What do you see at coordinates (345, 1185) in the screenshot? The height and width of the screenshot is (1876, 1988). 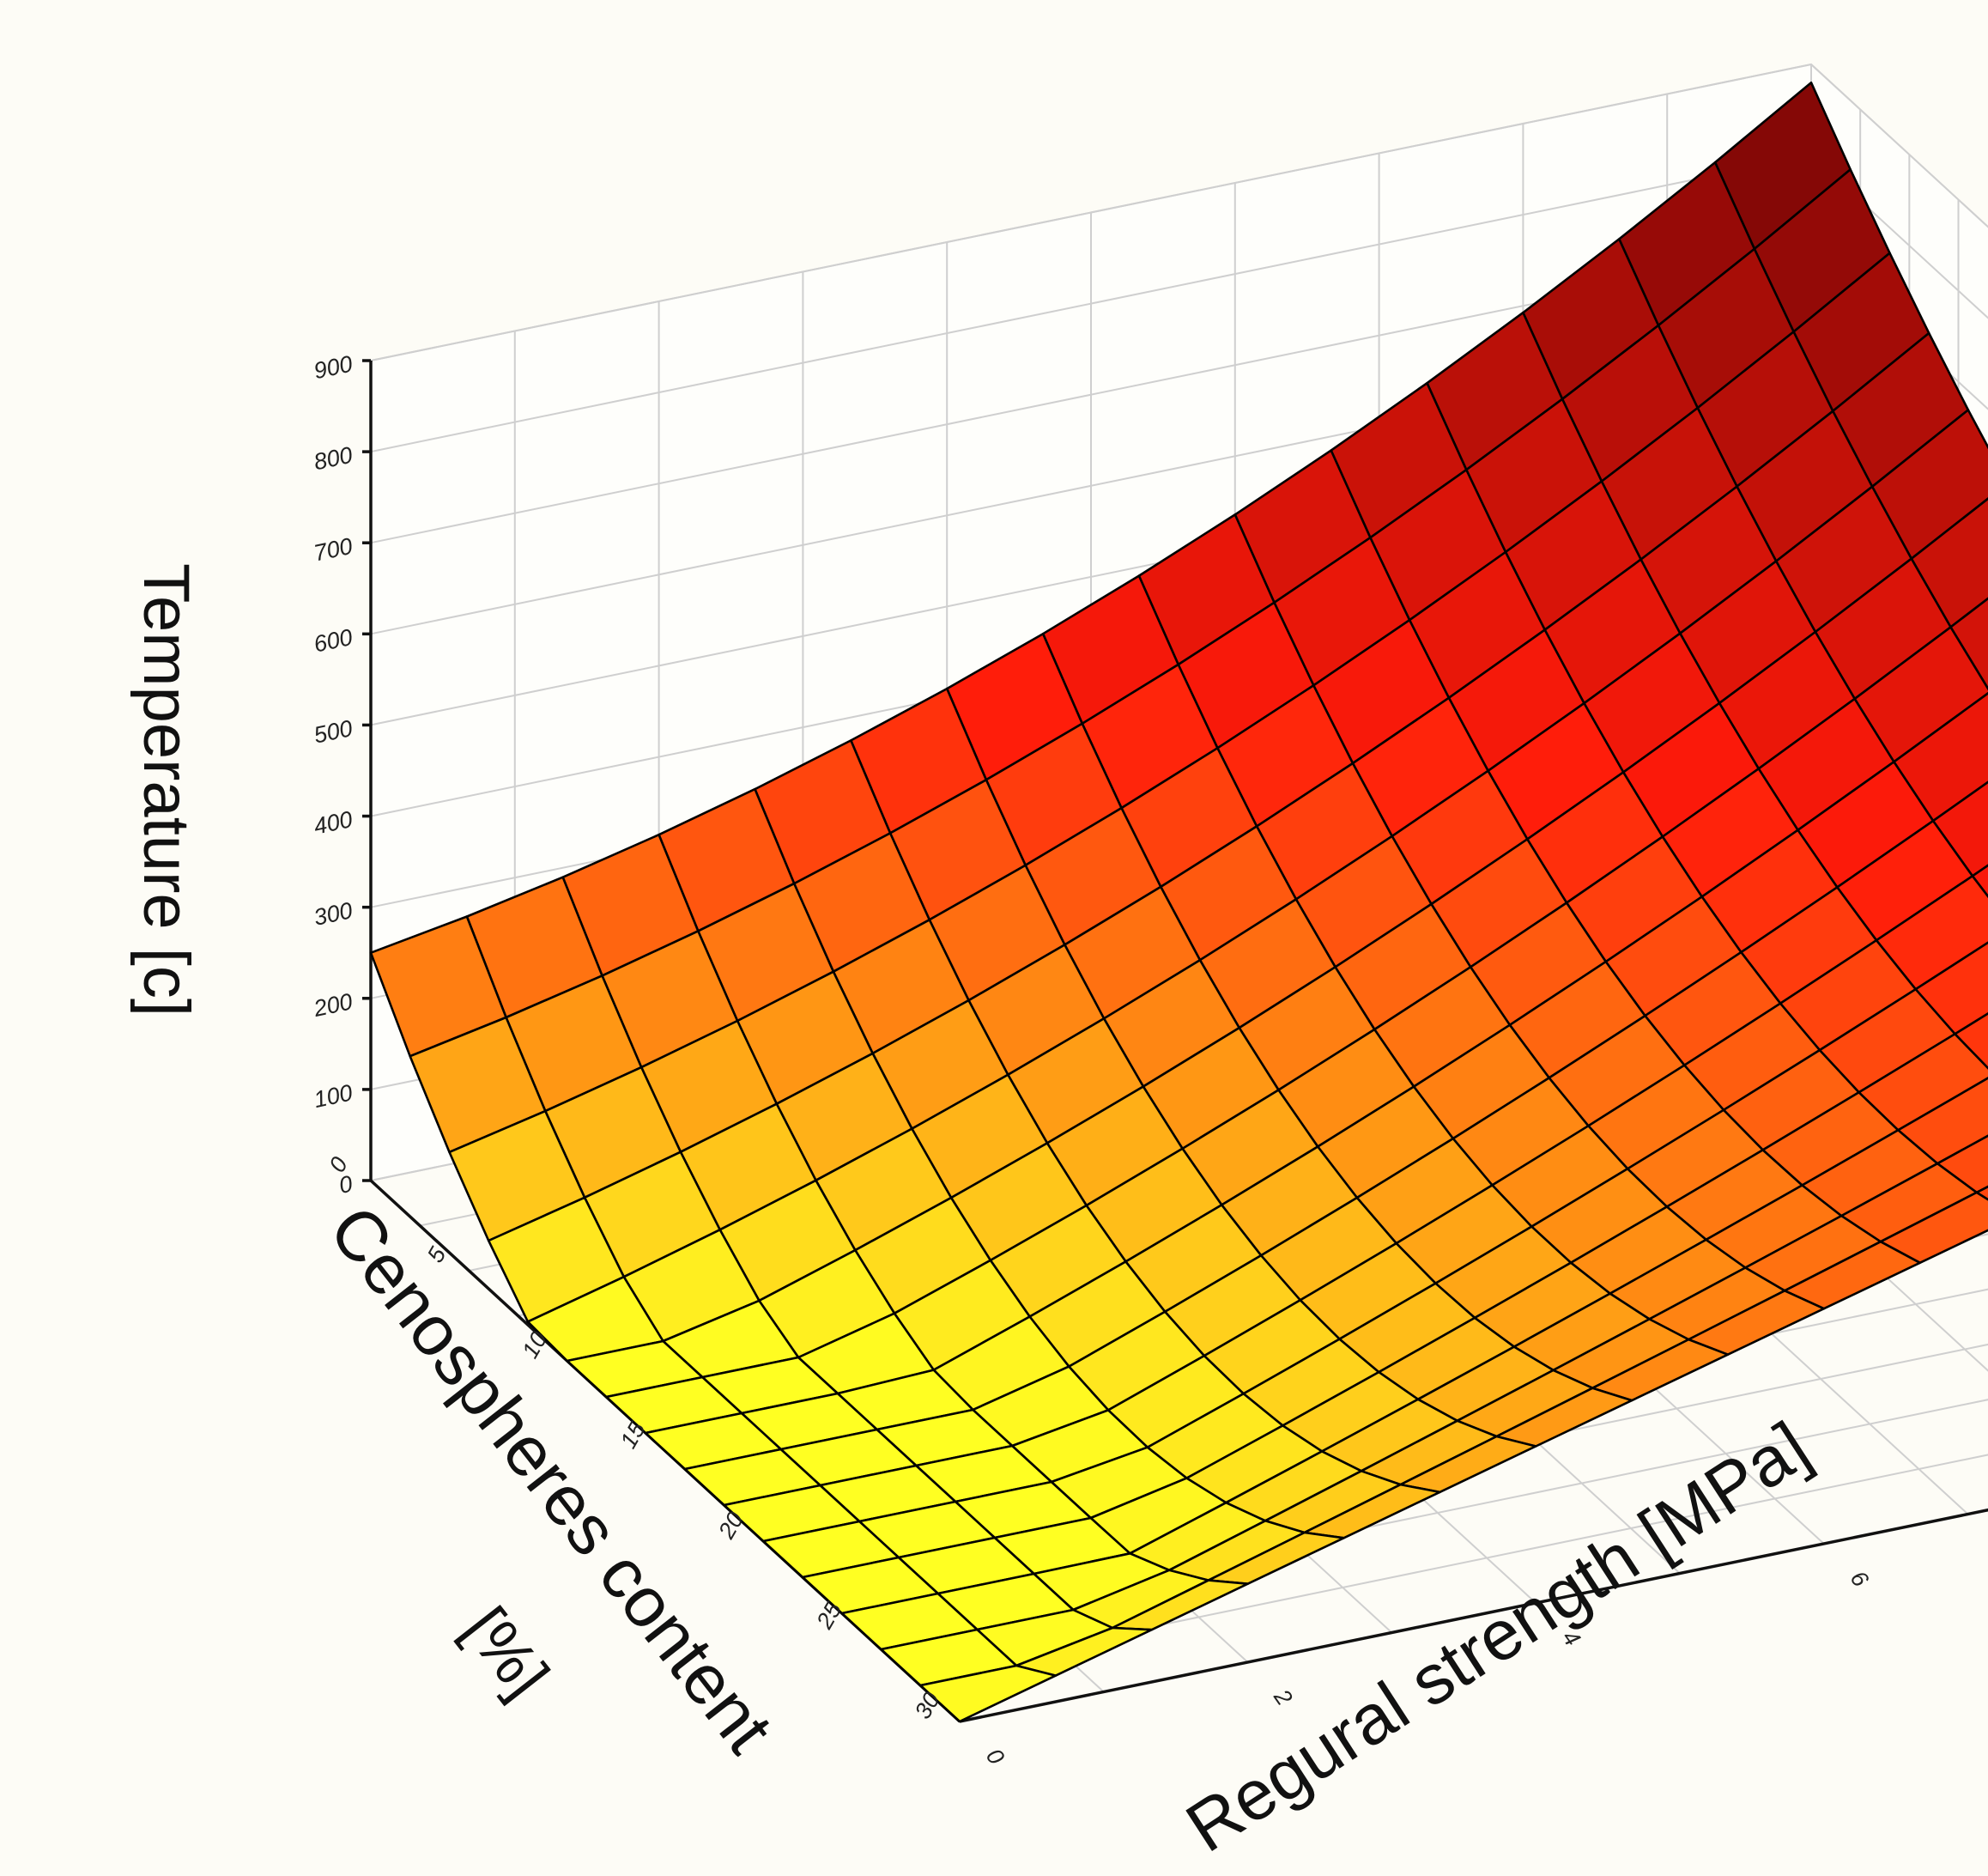 I see `z-tick-label: 0` at bounding box center [345, 1185].